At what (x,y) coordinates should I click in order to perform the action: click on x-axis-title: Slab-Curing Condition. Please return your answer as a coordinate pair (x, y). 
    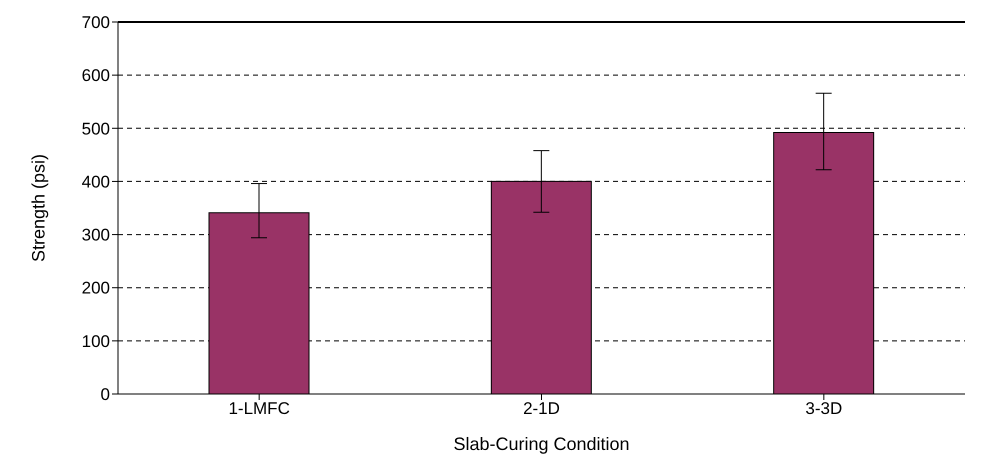
    Looking at the image, I should click on (541, 444).